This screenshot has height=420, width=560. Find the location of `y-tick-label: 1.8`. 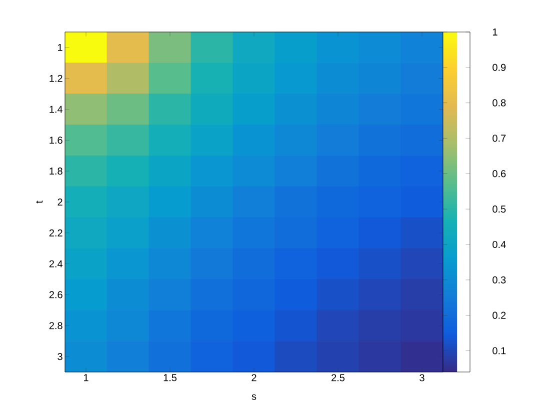

y-tick-label: 1.8 is located at coordinates (56, 171).